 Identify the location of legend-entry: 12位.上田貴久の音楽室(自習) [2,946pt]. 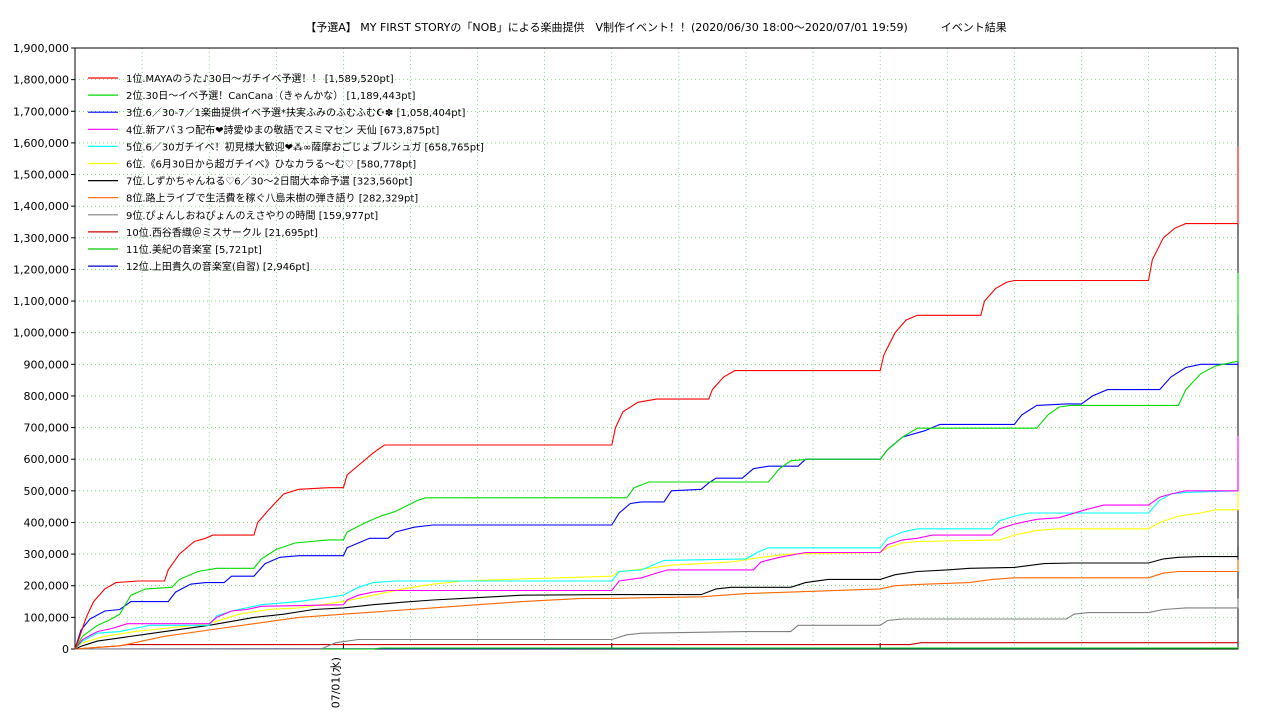
(218, 266).